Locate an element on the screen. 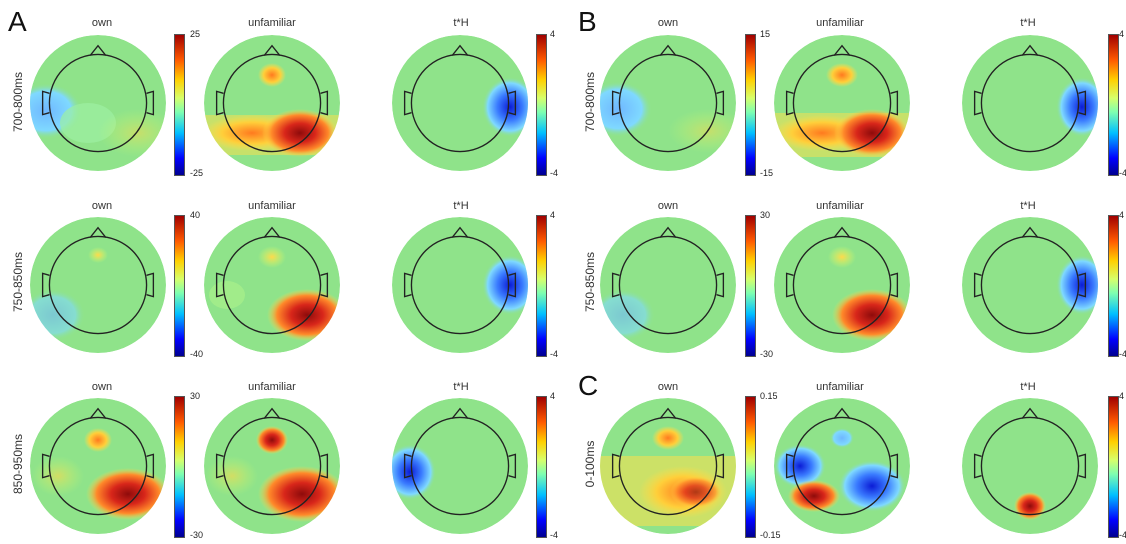 Image resolution: width=1126 pixels, height=544 pixels. title-a1-tH: t*H is located at coordinates (461, 23).